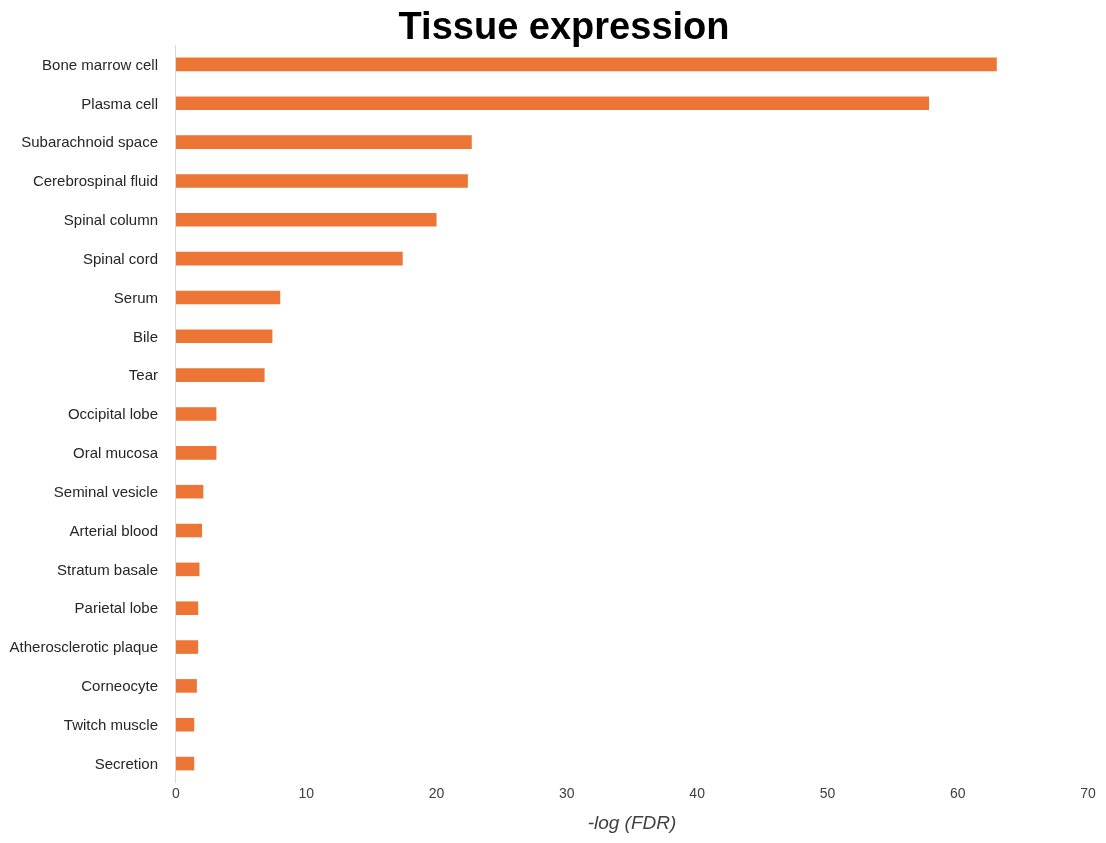  Describe the element at coordinates (145, 336) in the screenshot. I see `y-tick-label: Bile` at that location.